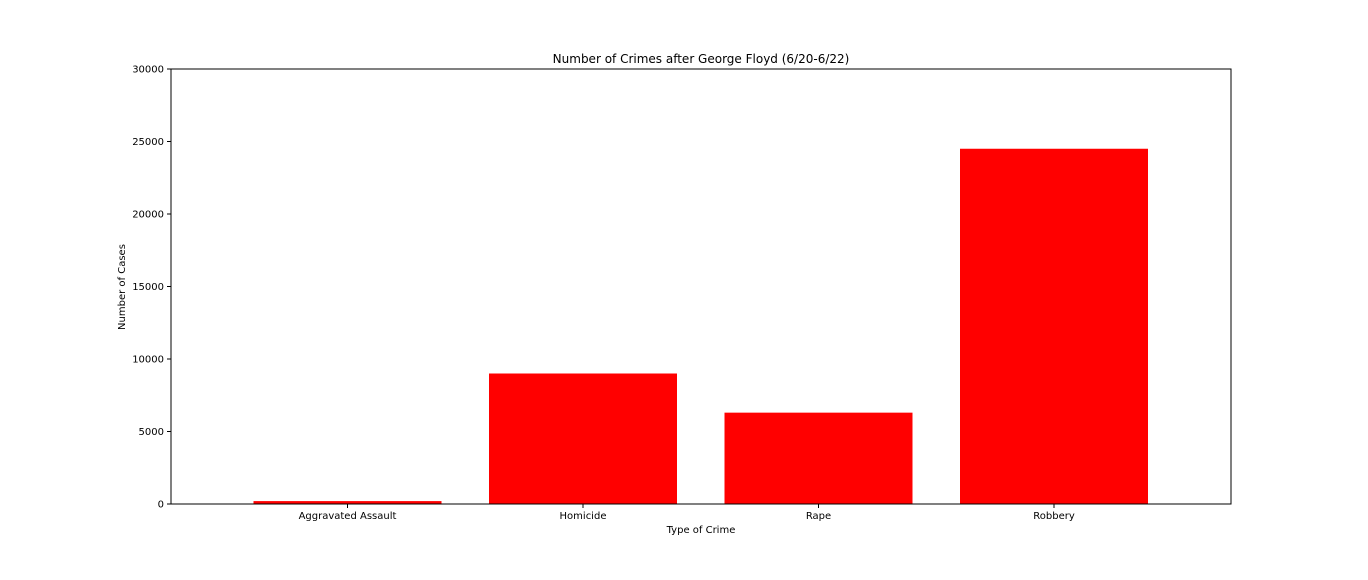 This screenshot has height=580, width=1368. I want to click on y-axis: 0 5000 10000 15000 20000 25000 30000, so click(151, 288).